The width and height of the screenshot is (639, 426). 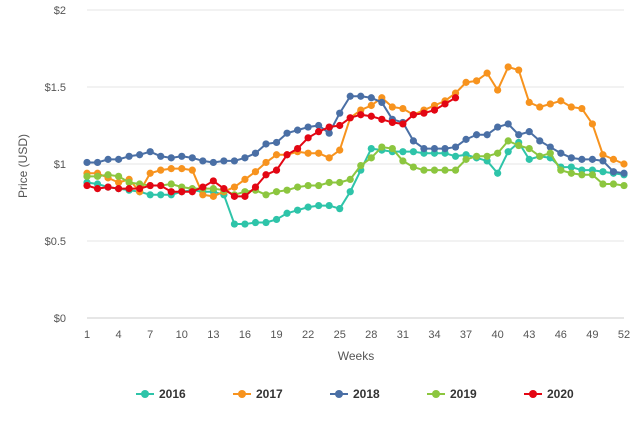 I want to click on x-tick-label: 10, so click(x=182, y=335).